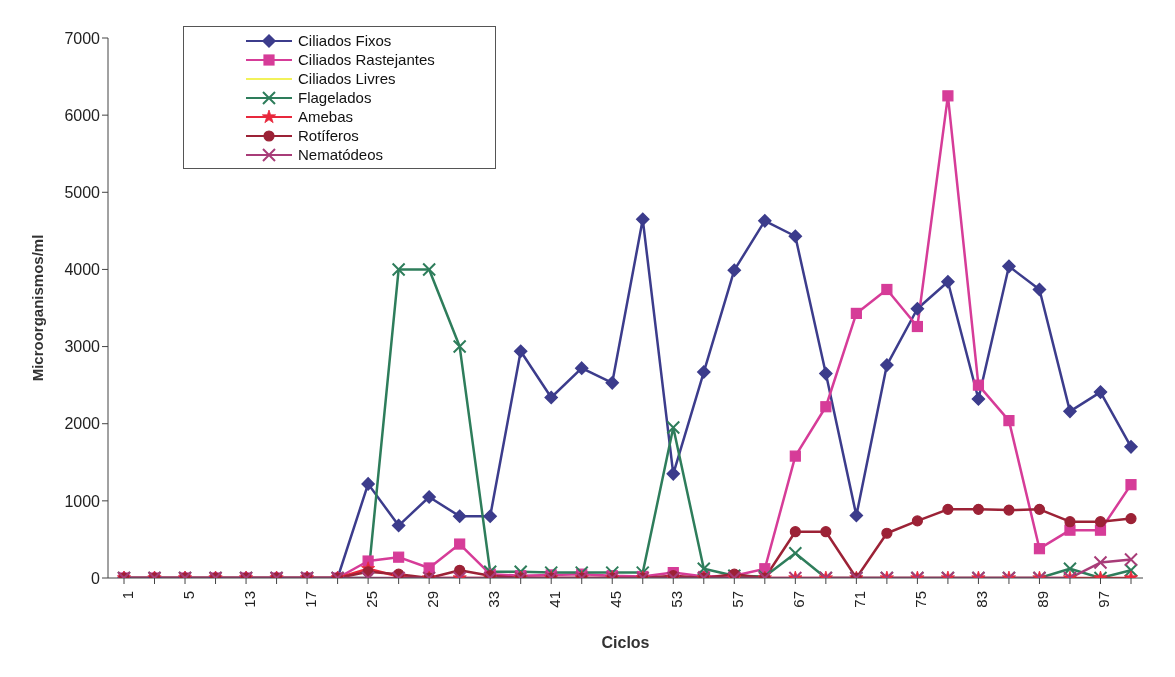 The image size is (1175, 677). Describe the element at coordinates (366, 59) in the screenshot. I see `legend-label: Ciliados Rastejantes` at that location.